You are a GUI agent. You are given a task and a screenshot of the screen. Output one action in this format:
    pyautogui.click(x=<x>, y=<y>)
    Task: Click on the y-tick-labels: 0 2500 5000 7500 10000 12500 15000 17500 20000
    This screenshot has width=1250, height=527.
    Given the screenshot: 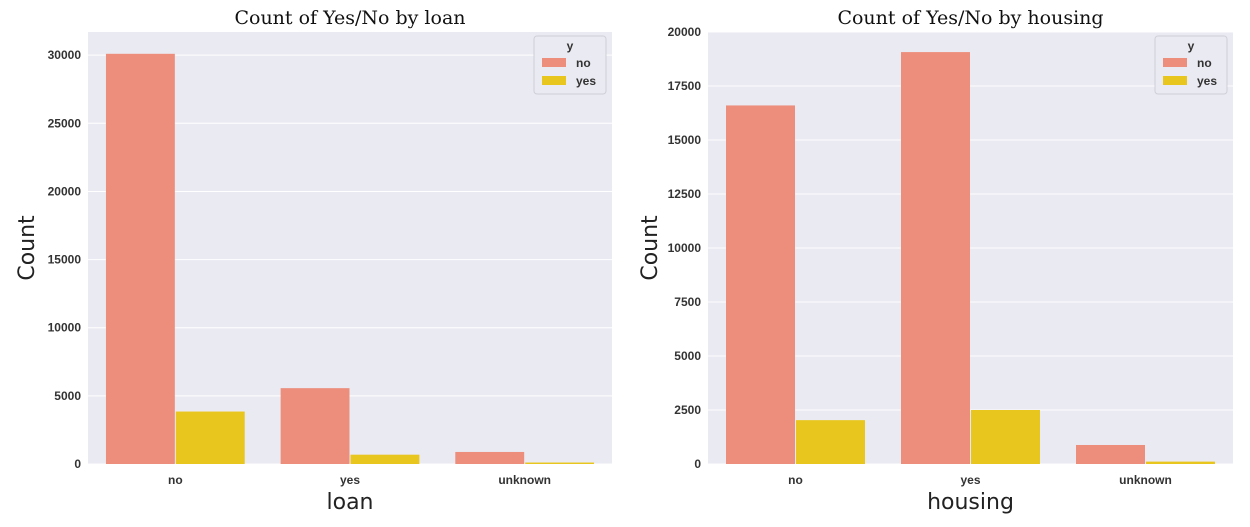 What is the action you would take?
    pyautogui.click(x=685, y=248)
    